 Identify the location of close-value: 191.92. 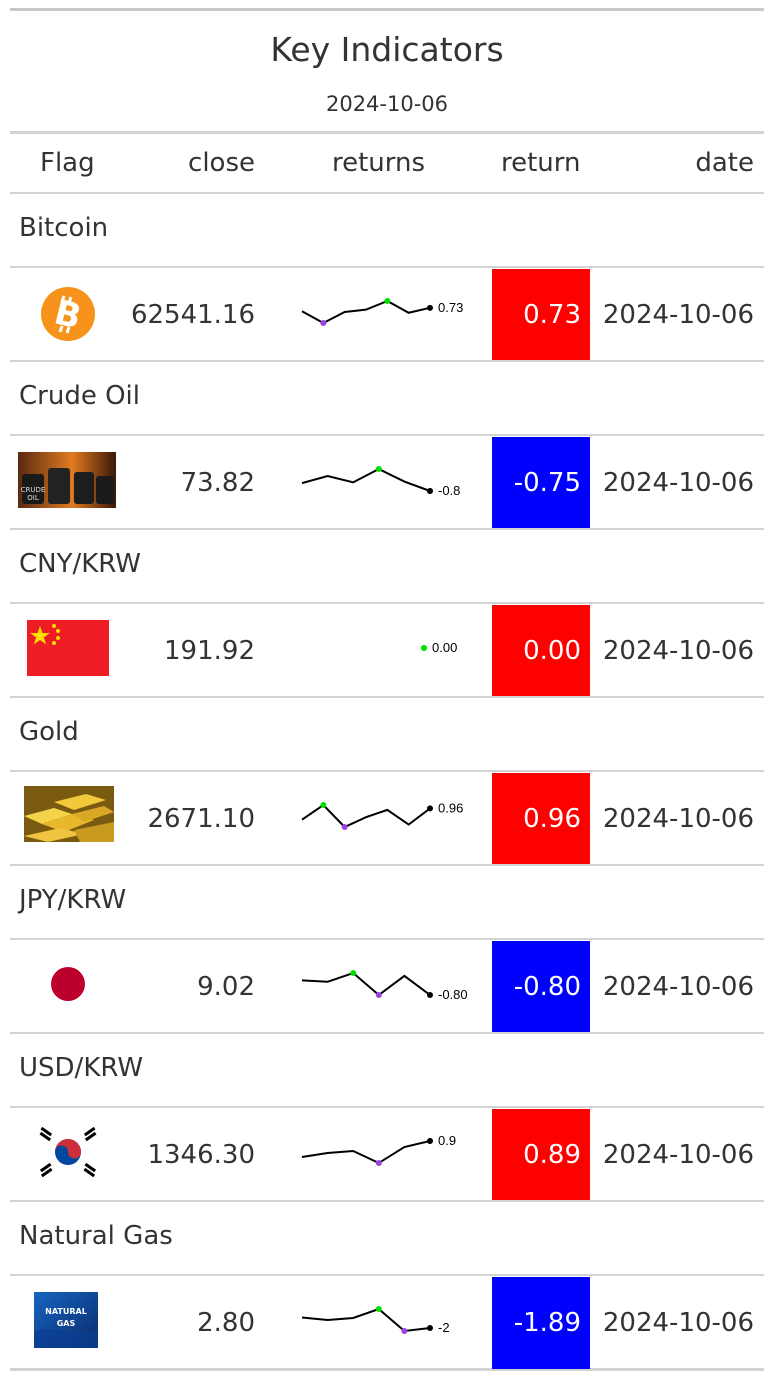
(209, 651).